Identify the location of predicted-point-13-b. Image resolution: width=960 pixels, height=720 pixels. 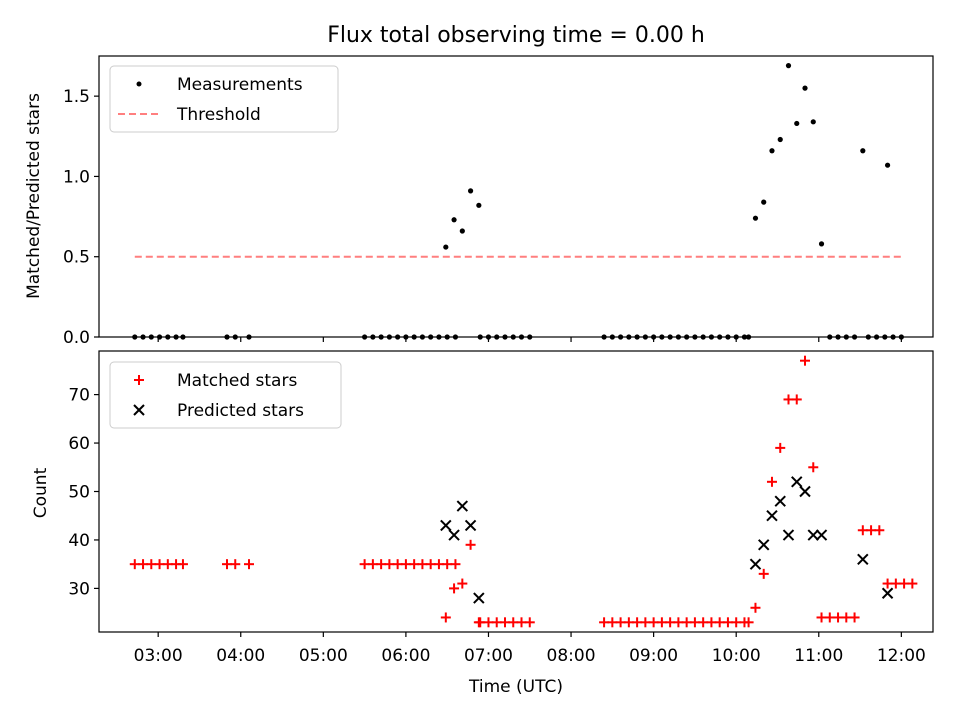
(821, 535).